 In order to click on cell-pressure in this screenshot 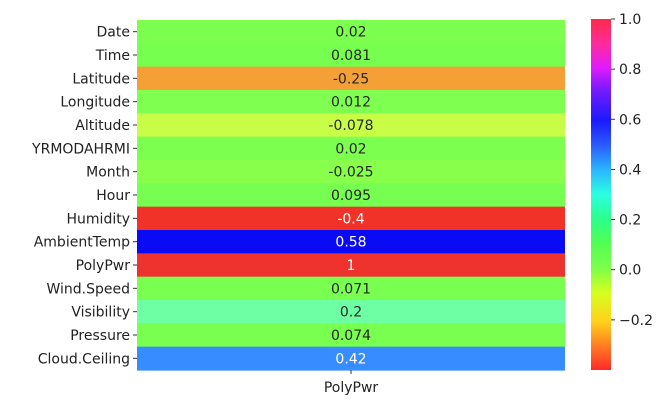, I will do `click(351, 335)`.